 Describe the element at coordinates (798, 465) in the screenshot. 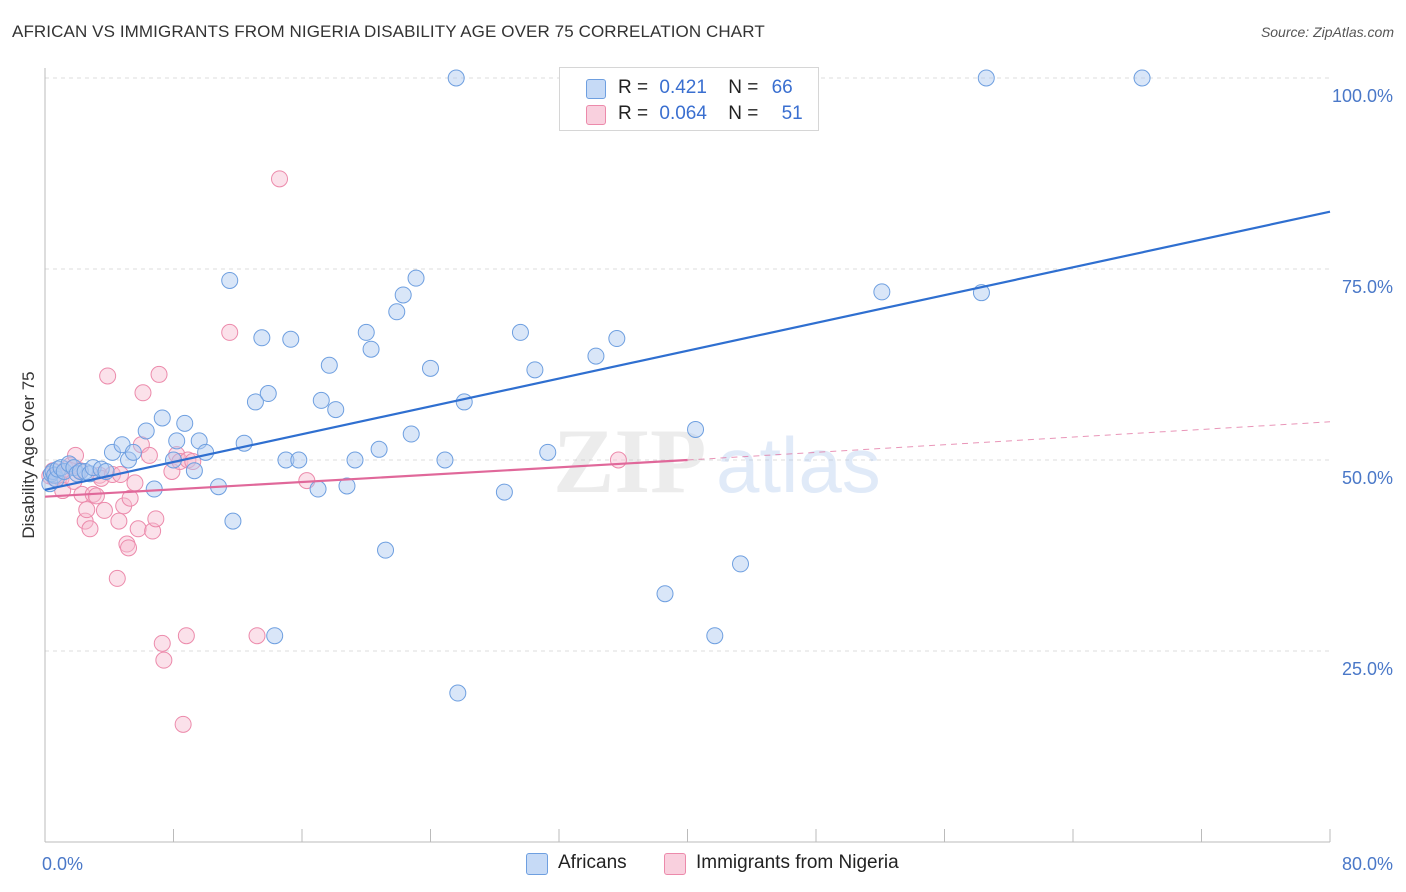

I see `watermark-atlas: atlas` at that location.